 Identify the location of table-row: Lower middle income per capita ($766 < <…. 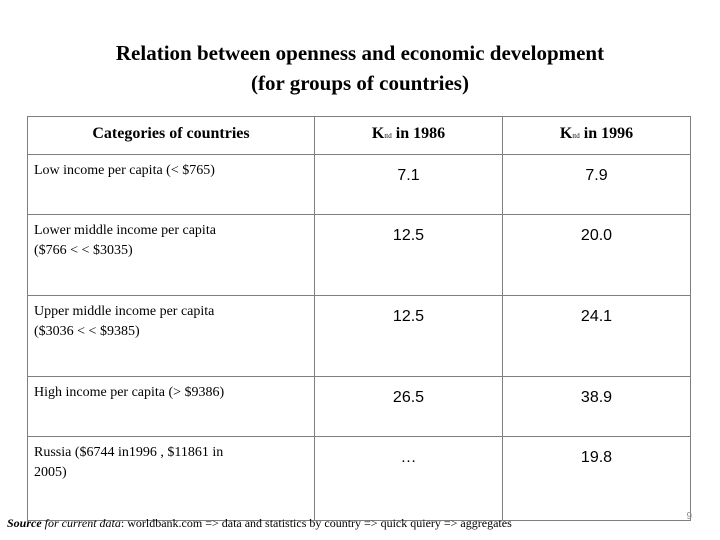
(359, 255).